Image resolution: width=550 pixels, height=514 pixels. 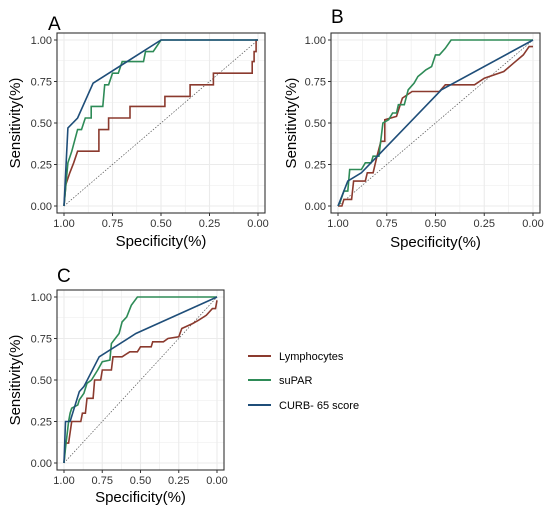 I want to click on panel-letter: B, so click(x=337, y=17).